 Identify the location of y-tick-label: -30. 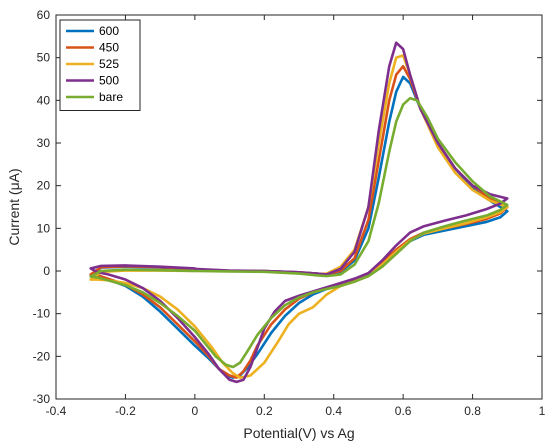
(42, 399).